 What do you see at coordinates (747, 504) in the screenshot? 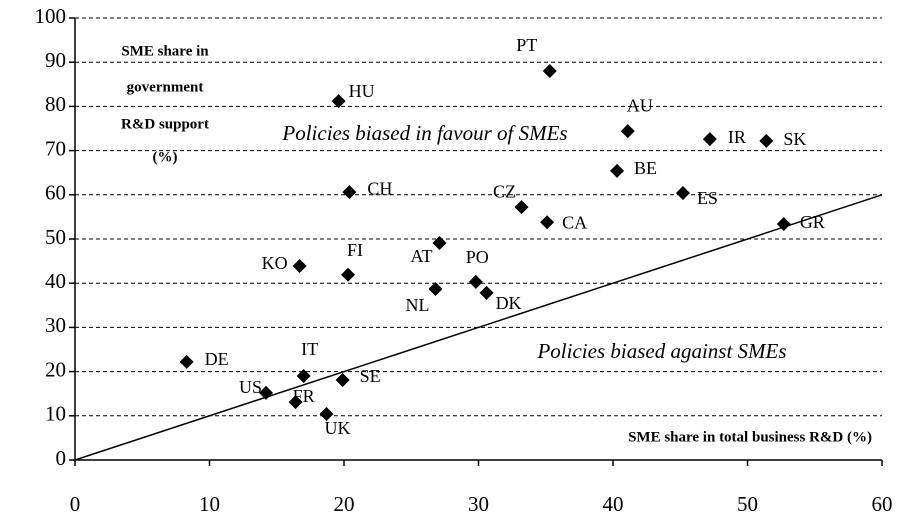
I see `x-tick-label: 50` at bounding box center [747, 504].